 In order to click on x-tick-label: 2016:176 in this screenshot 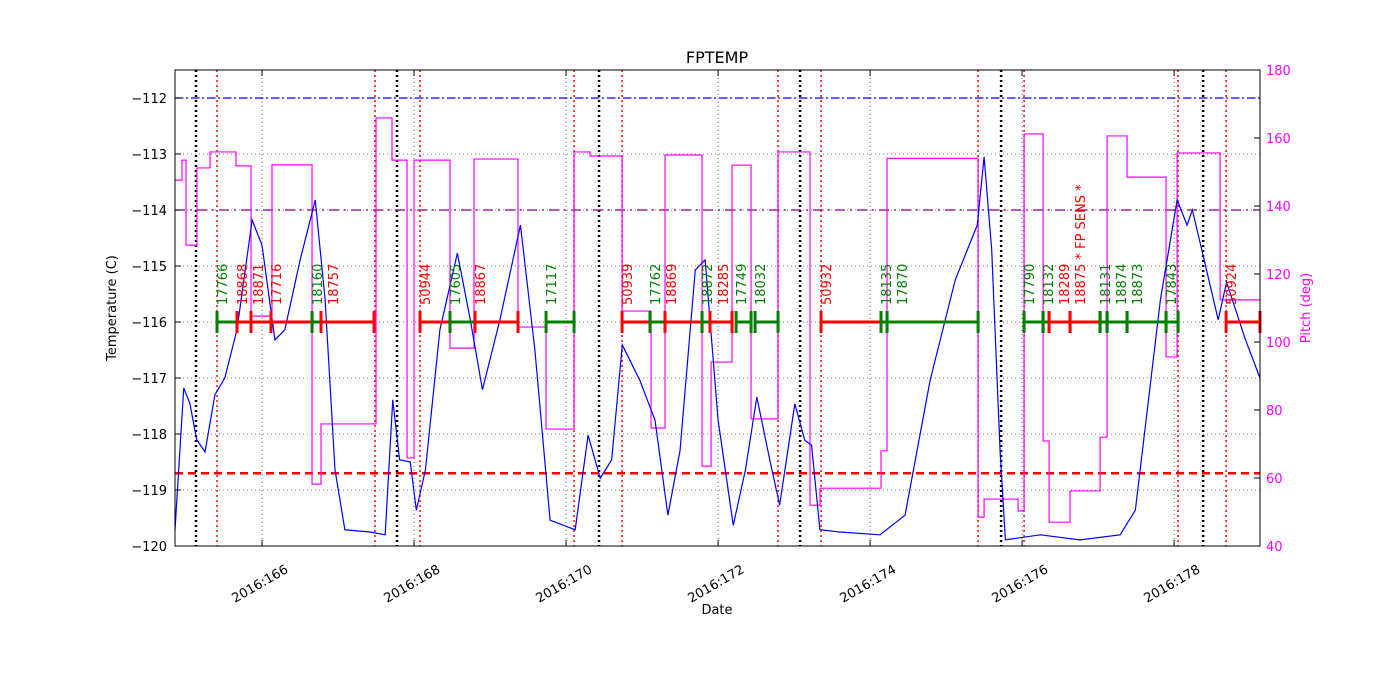, I will do `click(1020, 584)`.